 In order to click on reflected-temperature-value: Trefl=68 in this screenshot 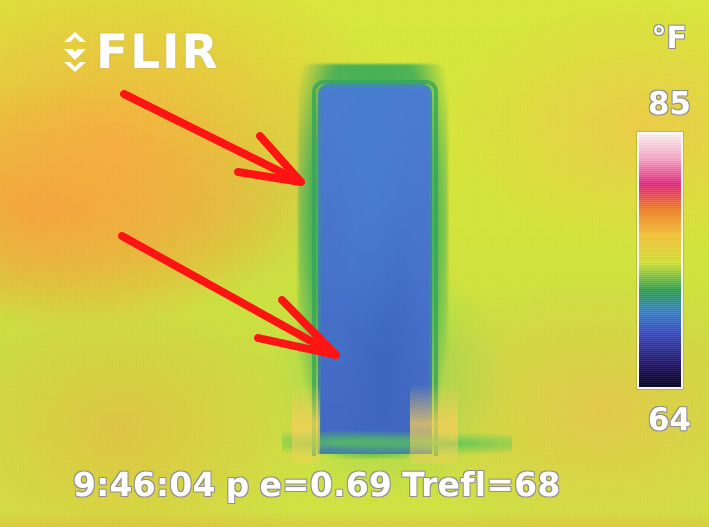, I will do `click(481, 484)`.